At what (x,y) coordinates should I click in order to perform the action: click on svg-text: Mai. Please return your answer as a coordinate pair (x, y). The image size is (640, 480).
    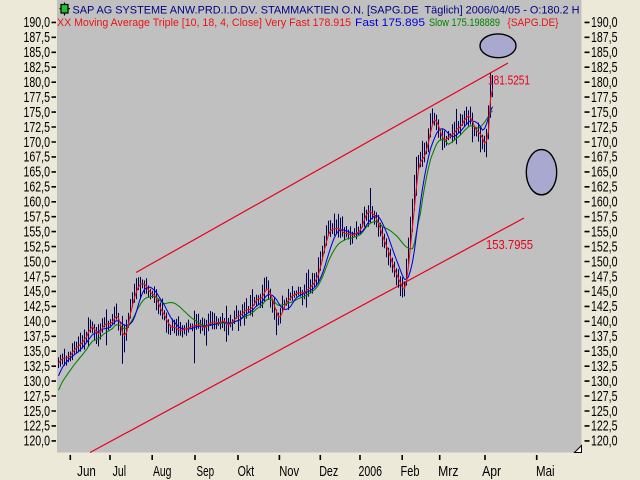
    Looking at the image, I should click on (545, 471).